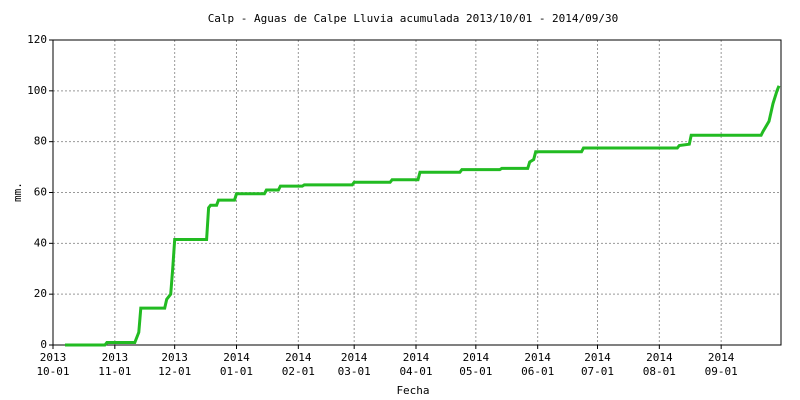 This screenshot has width=800, height=400. What do you see at coordinates (43, 344) in the screenshot?
I see `y-tick-label: 0` at bounding box center [43, 344].